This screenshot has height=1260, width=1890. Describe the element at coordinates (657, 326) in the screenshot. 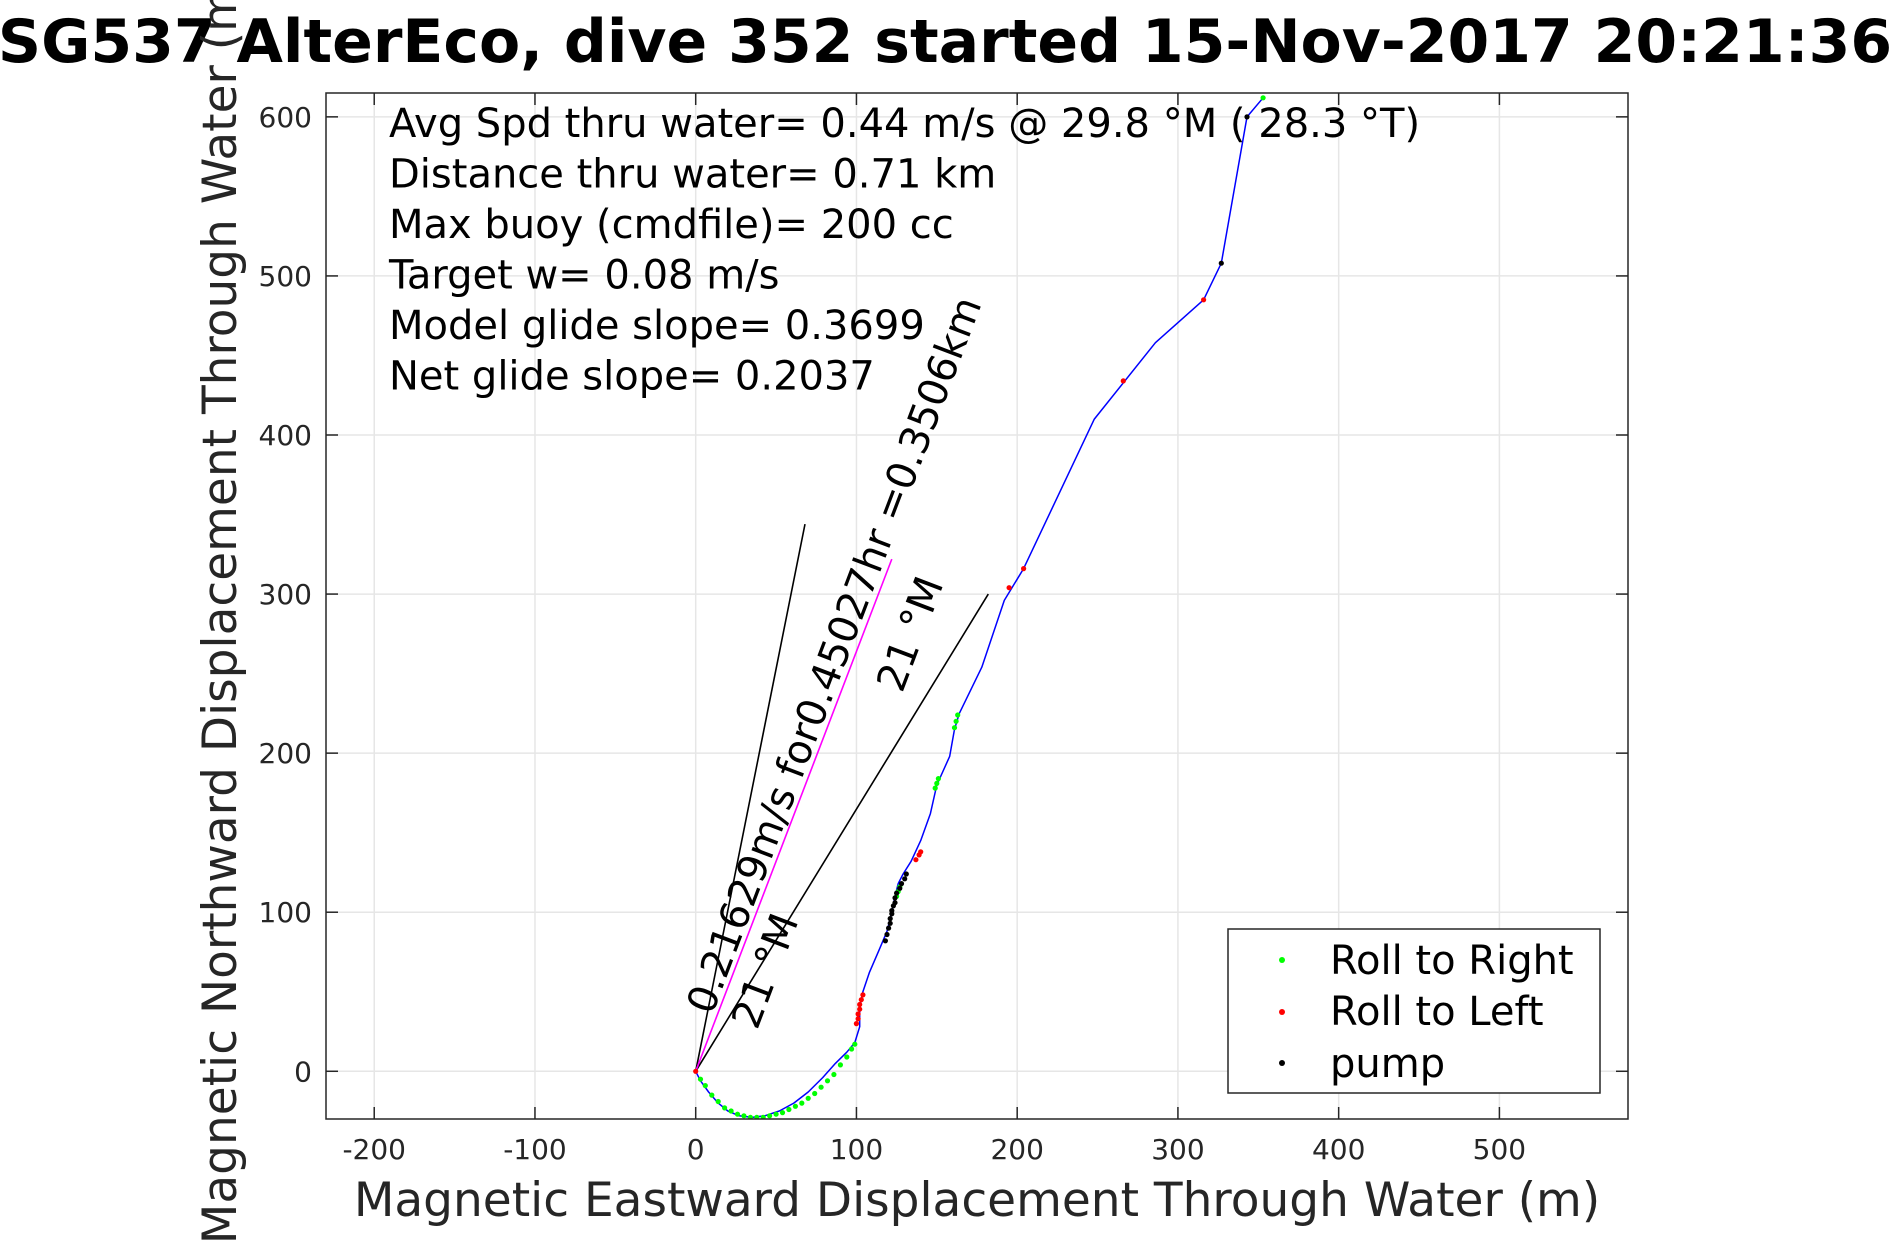

I see `annotation-line: Model glide slope= 0.3699` at that location.